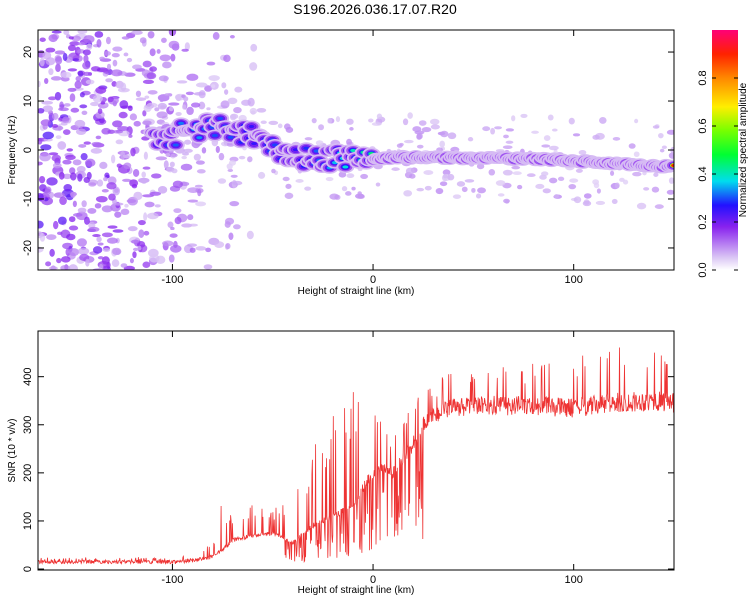  What do you see at coordinates (375, 9) in the screenshot?
I see `chart-title: S196.2026.036.17.07.R20` at bounding box center [375, 9].